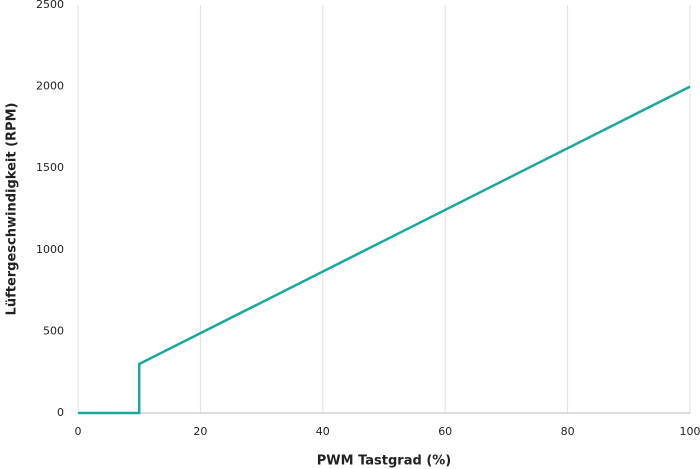 The image size is (700, 469). Describe the element at coordinates (690, 431) in the screenshot. I see `x-tick-label: 100` at that location.